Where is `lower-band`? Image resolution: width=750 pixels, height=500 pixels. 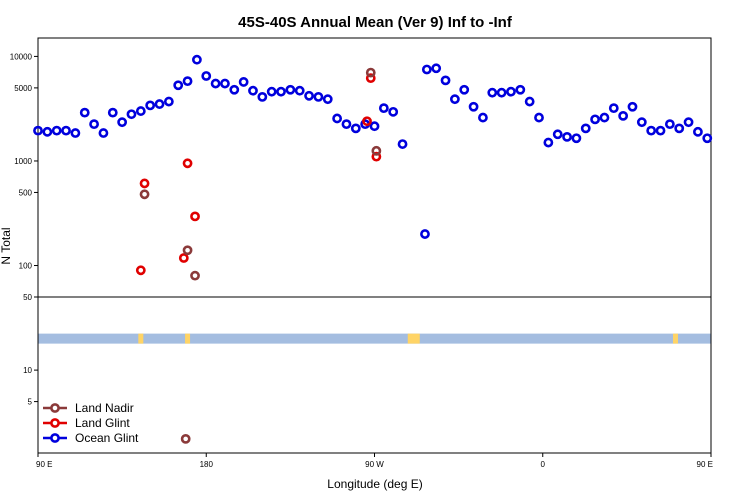 lower-band is located at coordinates (374, 338).